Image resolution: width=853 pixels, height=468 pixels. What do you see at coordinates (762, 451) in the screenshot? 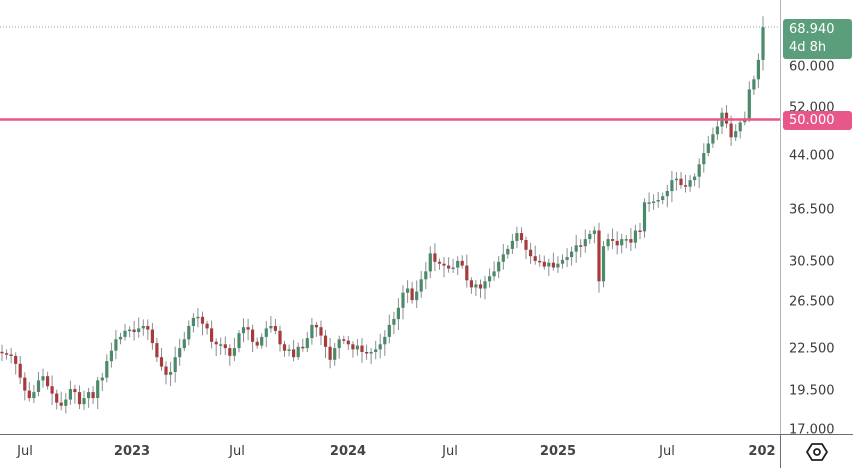
I see `time-tick-label: 202` at bounding box center [762, 451].